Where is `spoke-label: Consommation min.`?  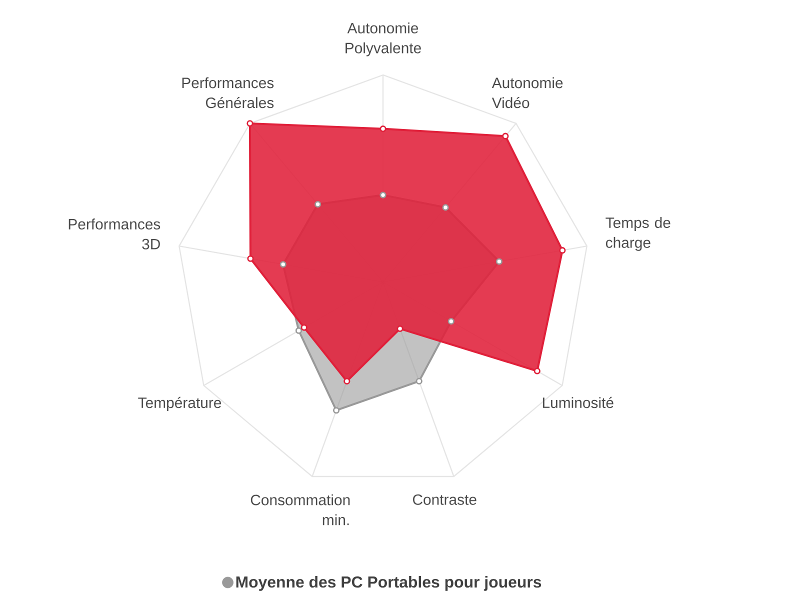
spoke-label: Consommation min. is located at coordinates (300, 510).